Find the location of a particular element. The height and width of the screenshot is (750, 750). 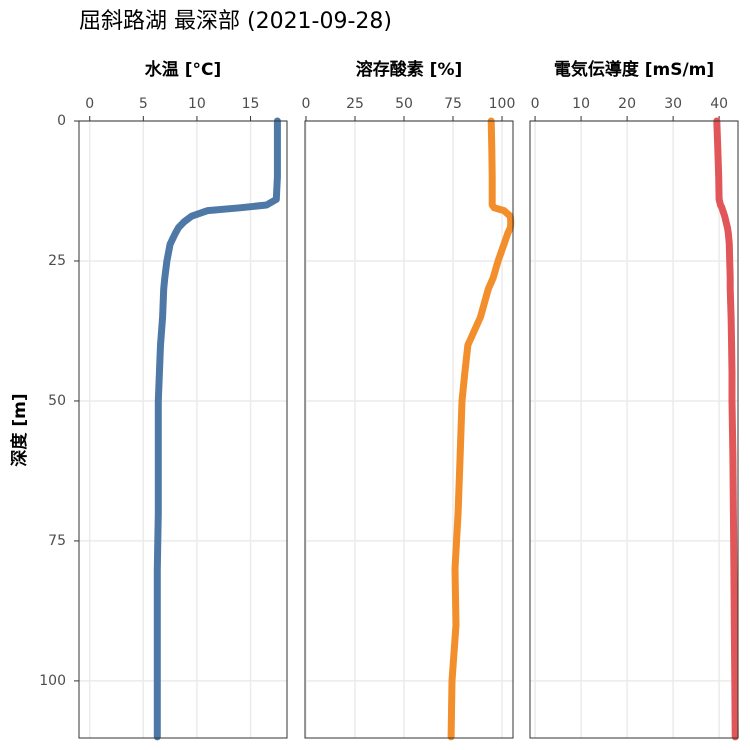

x-tick-label: 30 is located at coordinates (673, 104).